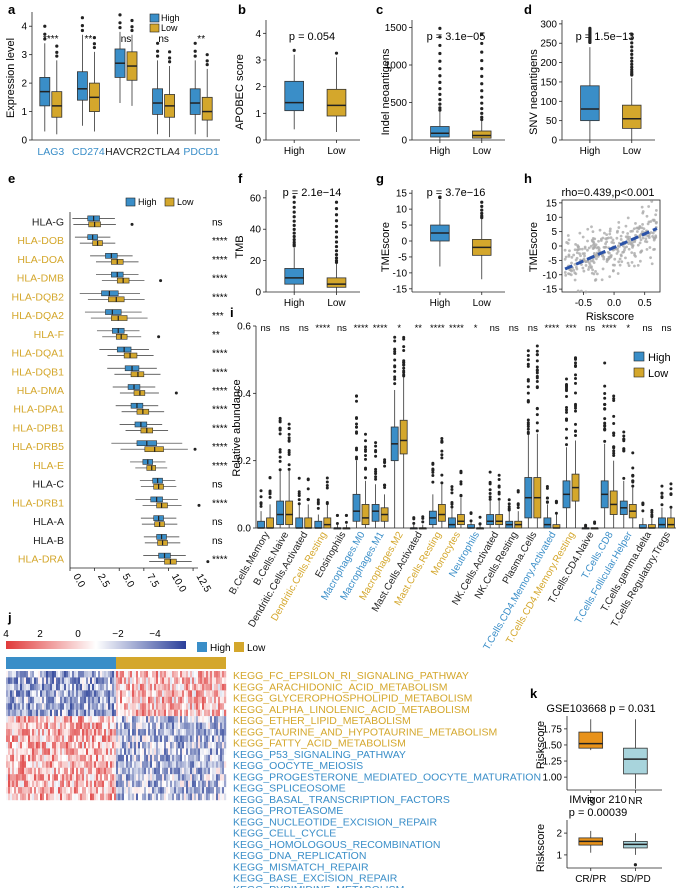 Image resolution: width=685 pixels, height=893 pixels. What do you see at coordinates (220, 297) in the screenshot?
I see `significance-label: ****` at bounding box center [220, 297].